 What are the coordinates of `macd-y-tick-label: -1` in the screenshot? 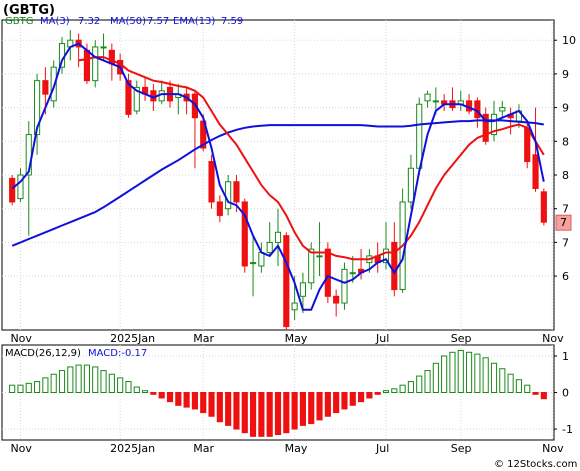 It's located at (567, 429).